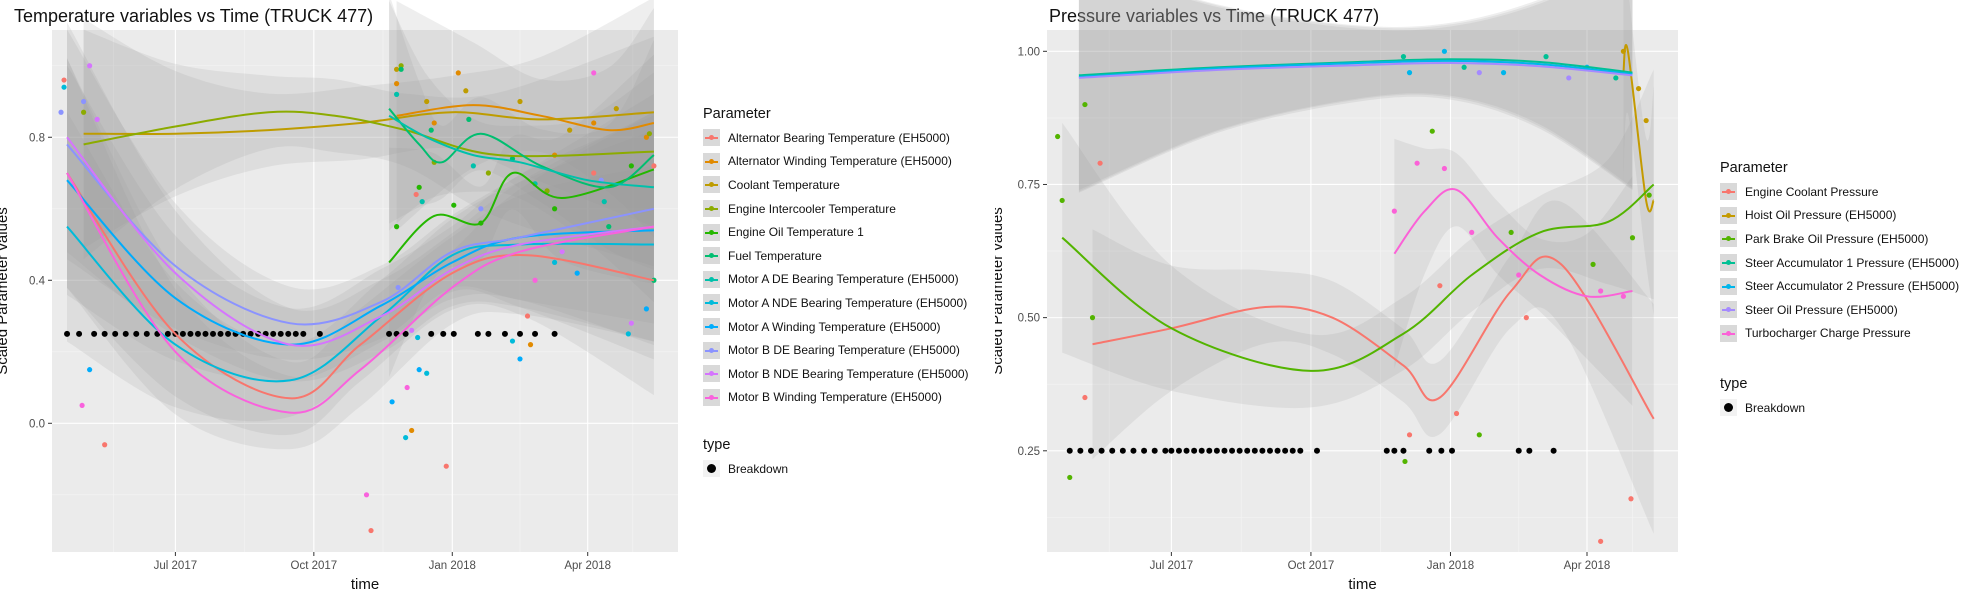  Describe the element at coordinates (1362, 584) in the screenshot. I see `x-axis-title: time` at that location.